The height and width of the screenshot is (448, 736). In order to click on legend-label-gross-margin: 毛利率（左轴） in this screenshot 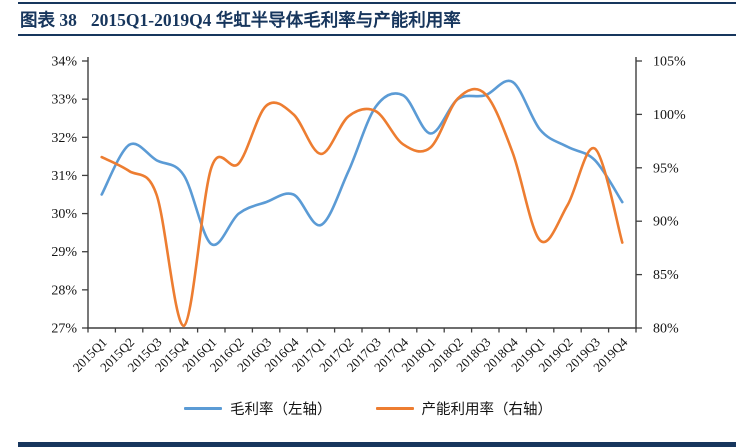, I will do `click(281, 410)`.